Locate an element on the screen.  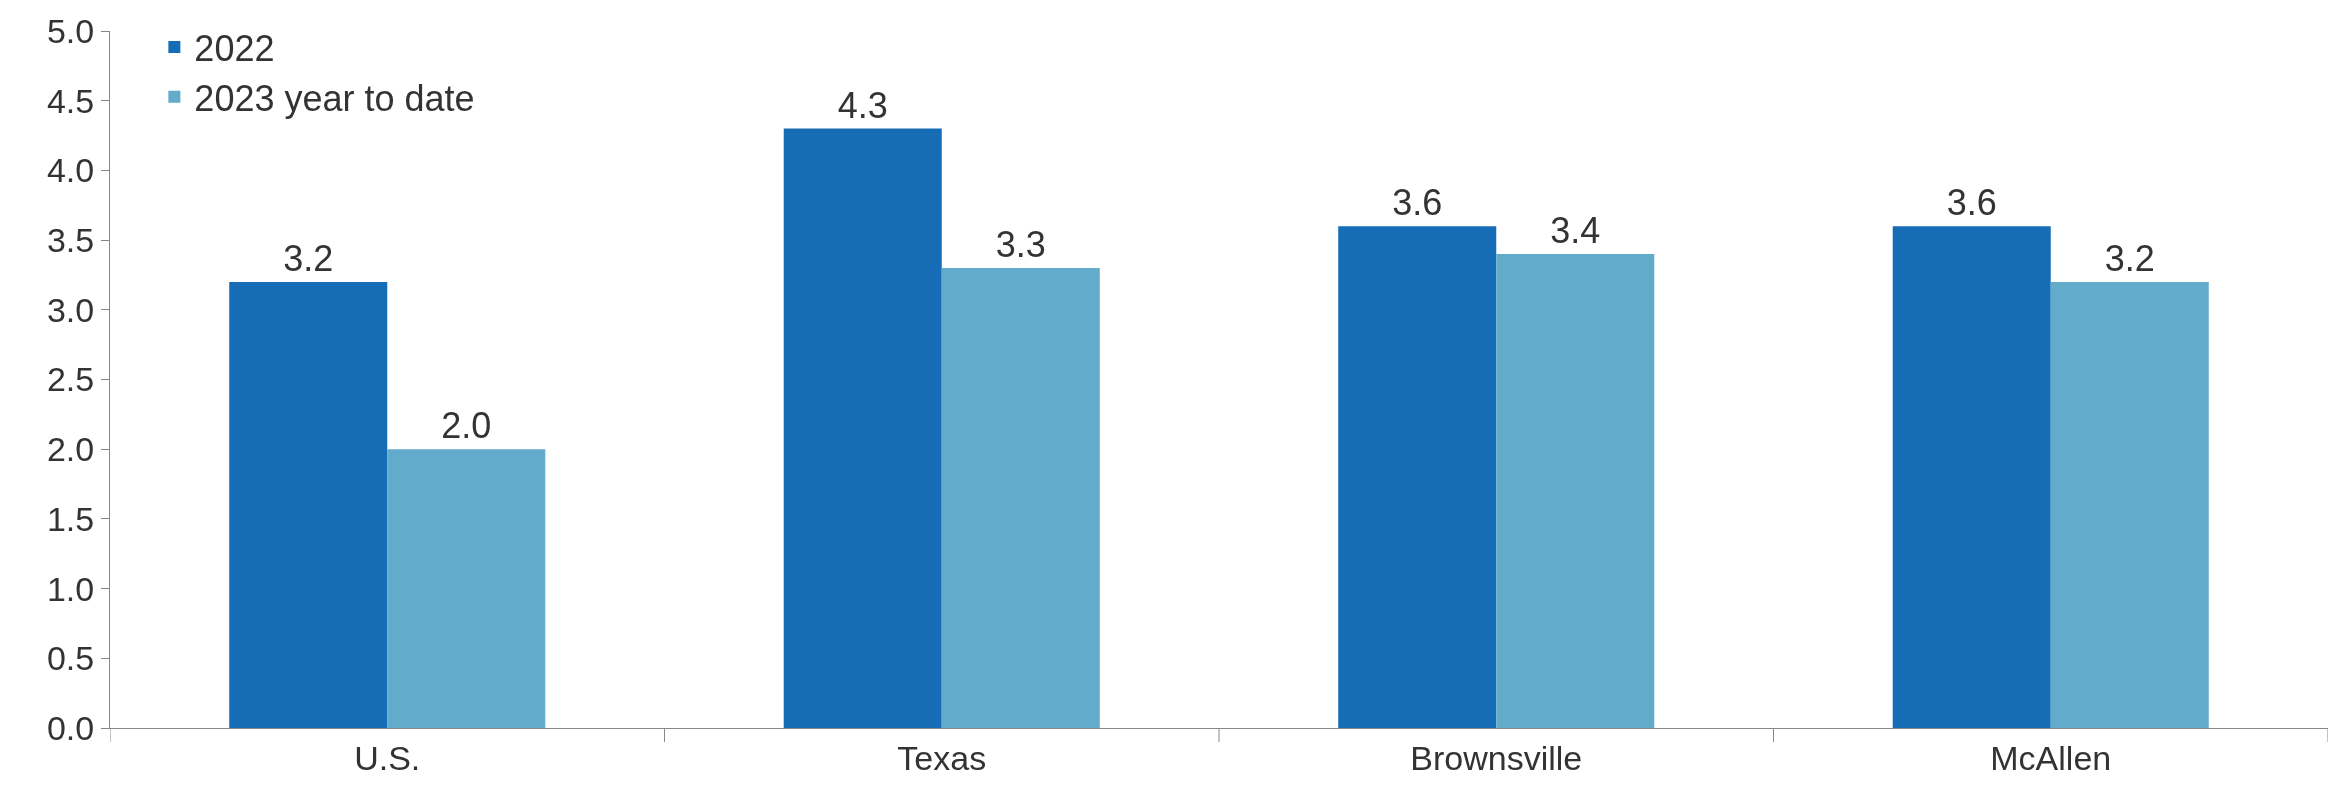
y-tick-label: 4.0 is located at coordinates (70, 170).